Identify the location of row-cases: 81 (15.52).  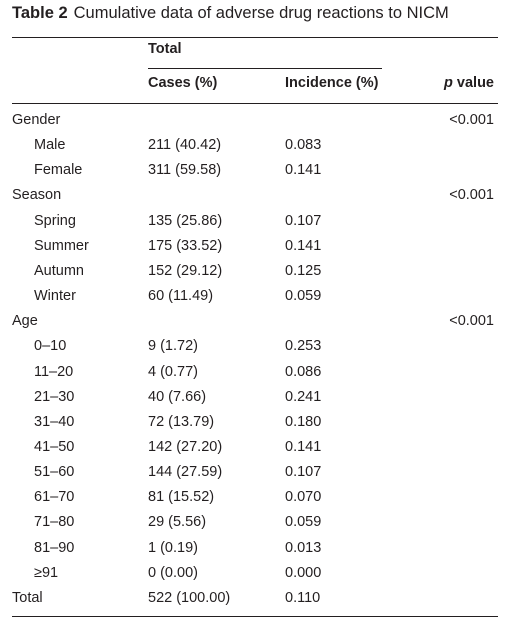
(181, 497).